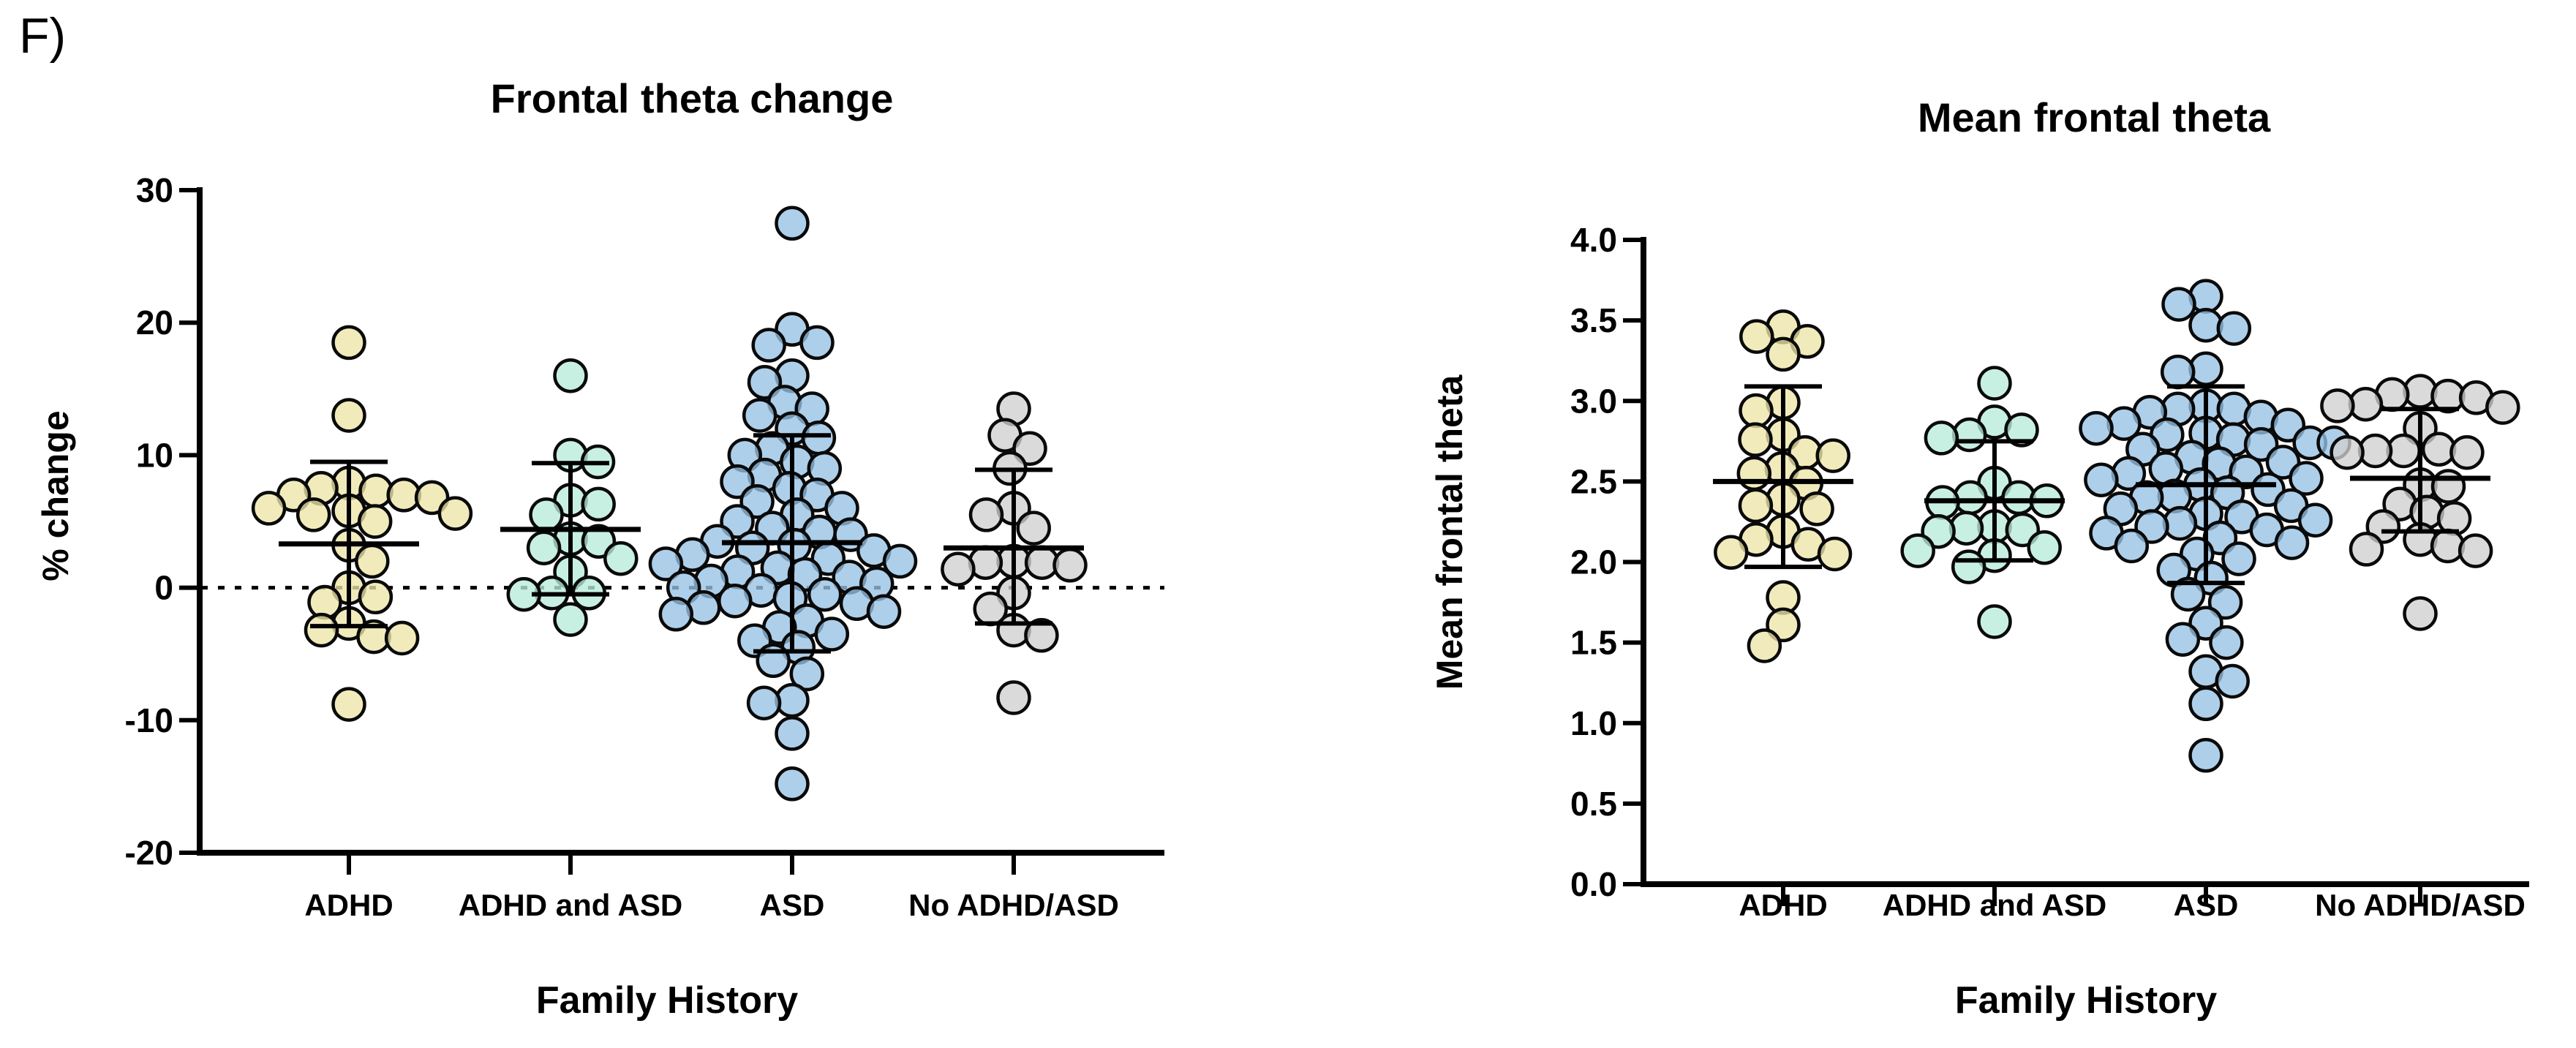 This screenshot has width=2576, height=1048. What do you see at coordinates (2086, 1001) in the screenshot?
I see `right-x-axis-title: Family History` at bounding box center [2086, 1001].